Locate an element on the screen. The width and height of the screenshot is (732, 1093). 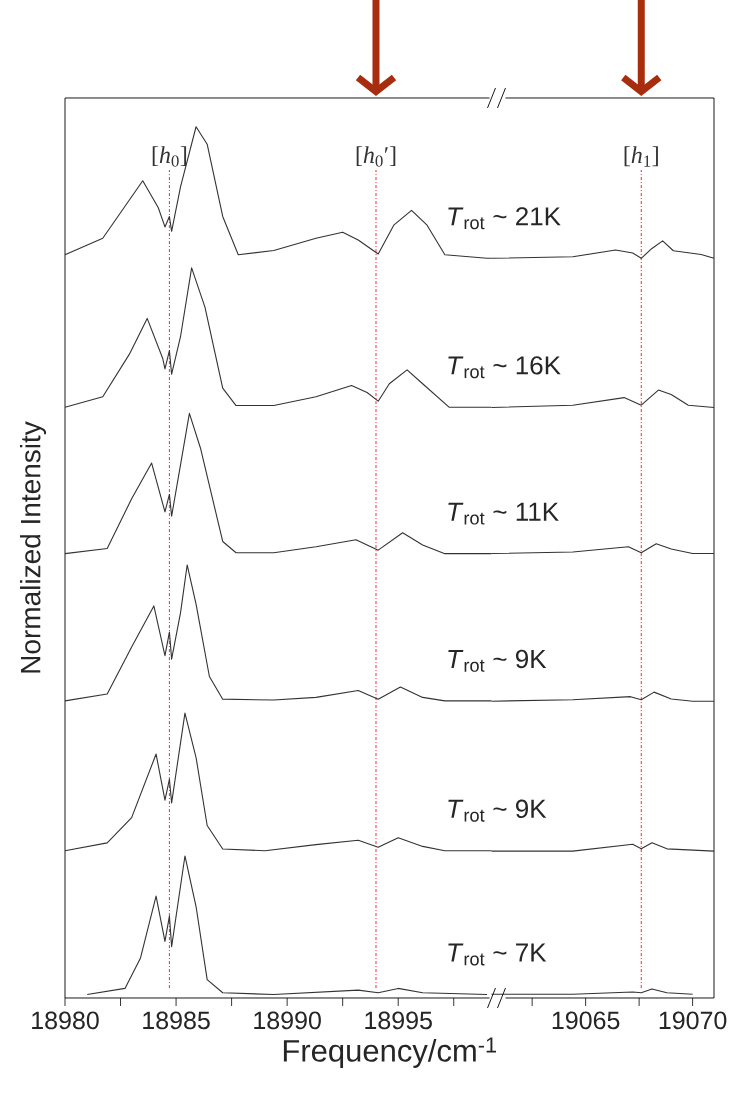
x-tick-label: 18990 is located at coordinates (287, 1020).